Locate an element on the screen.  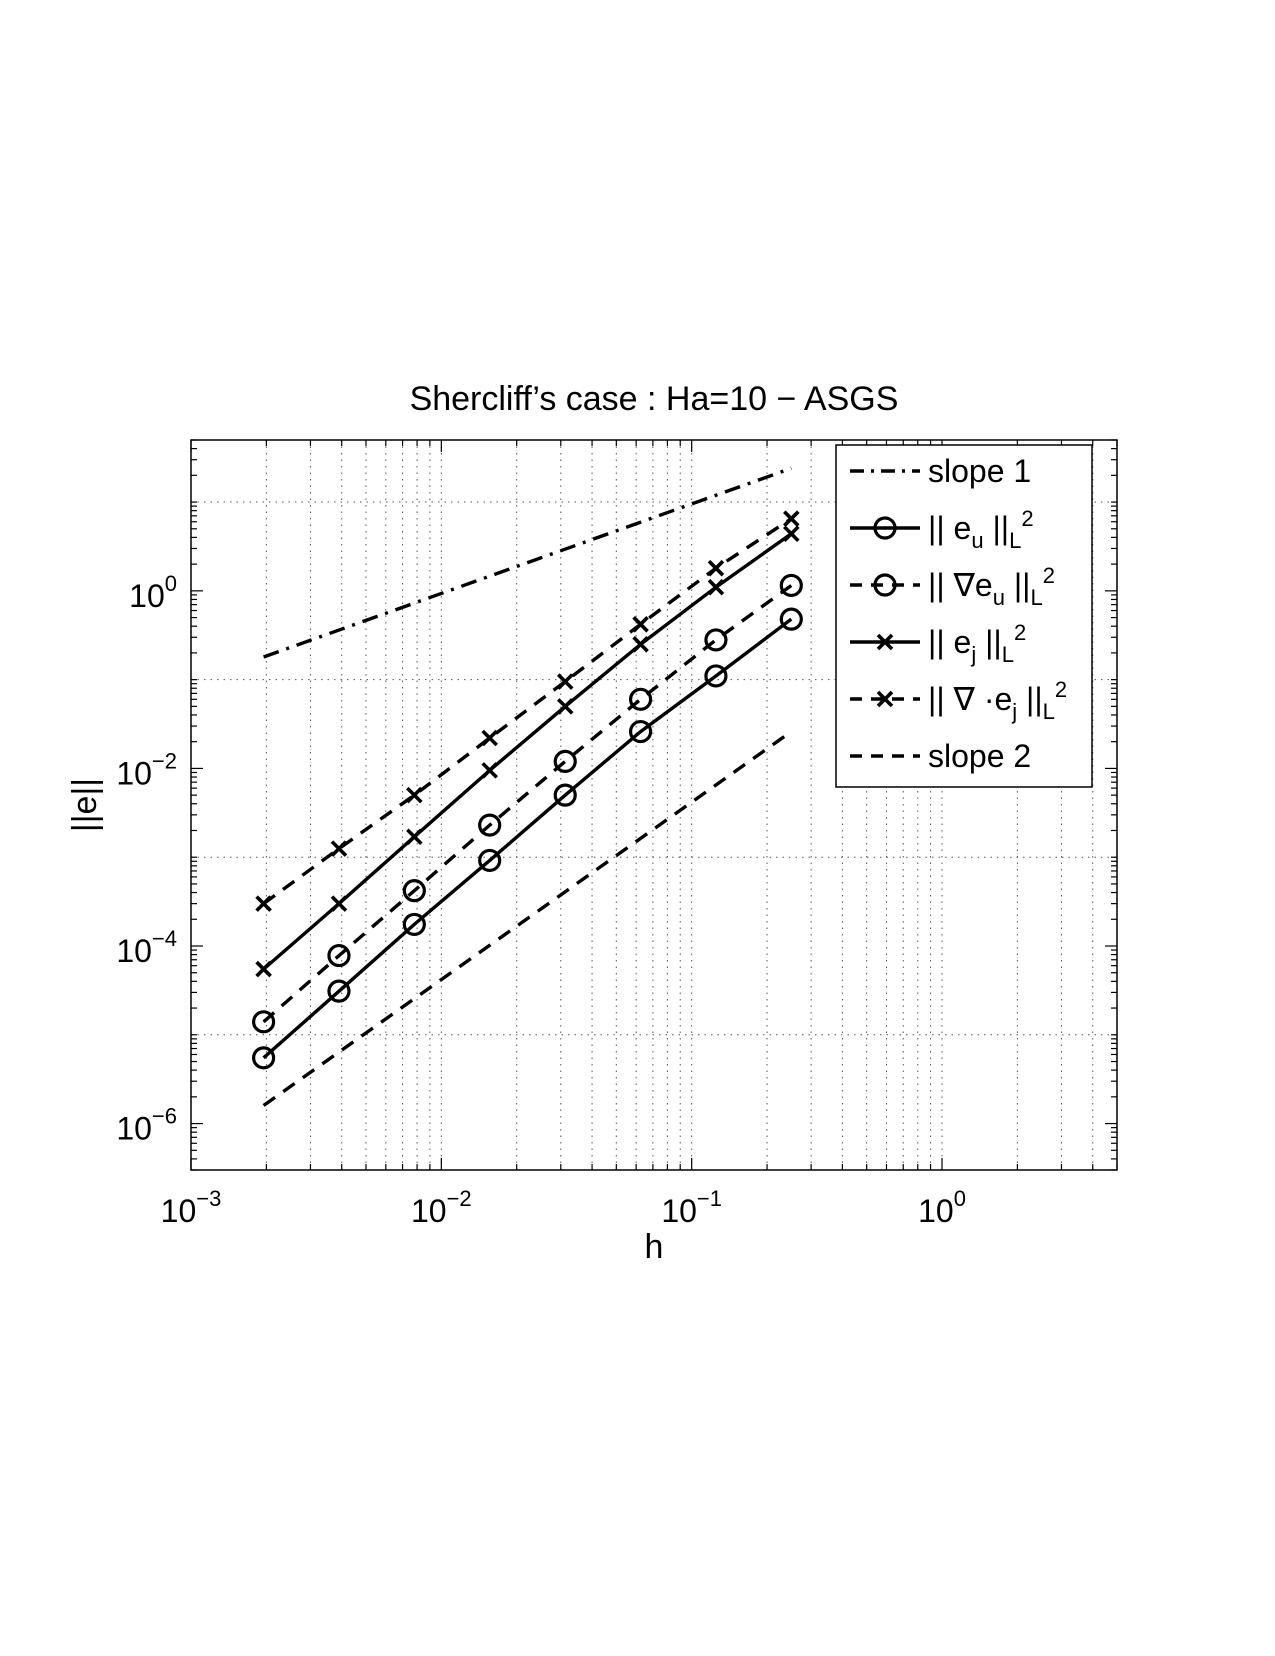
legend-entry: || ∇ ·ej ||L2 is located at coordinates (958, 700).